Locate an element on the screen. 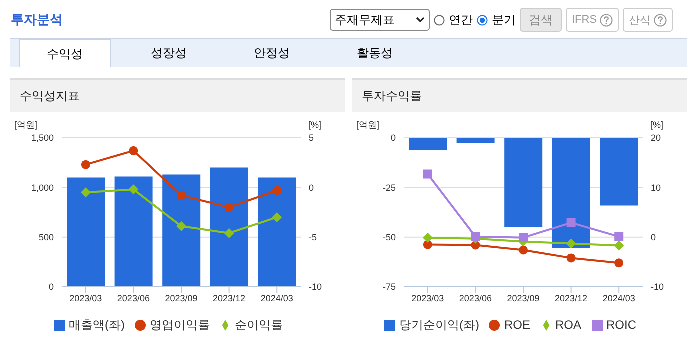  y-tick-label: -75 is located at coordinates (389, 287).